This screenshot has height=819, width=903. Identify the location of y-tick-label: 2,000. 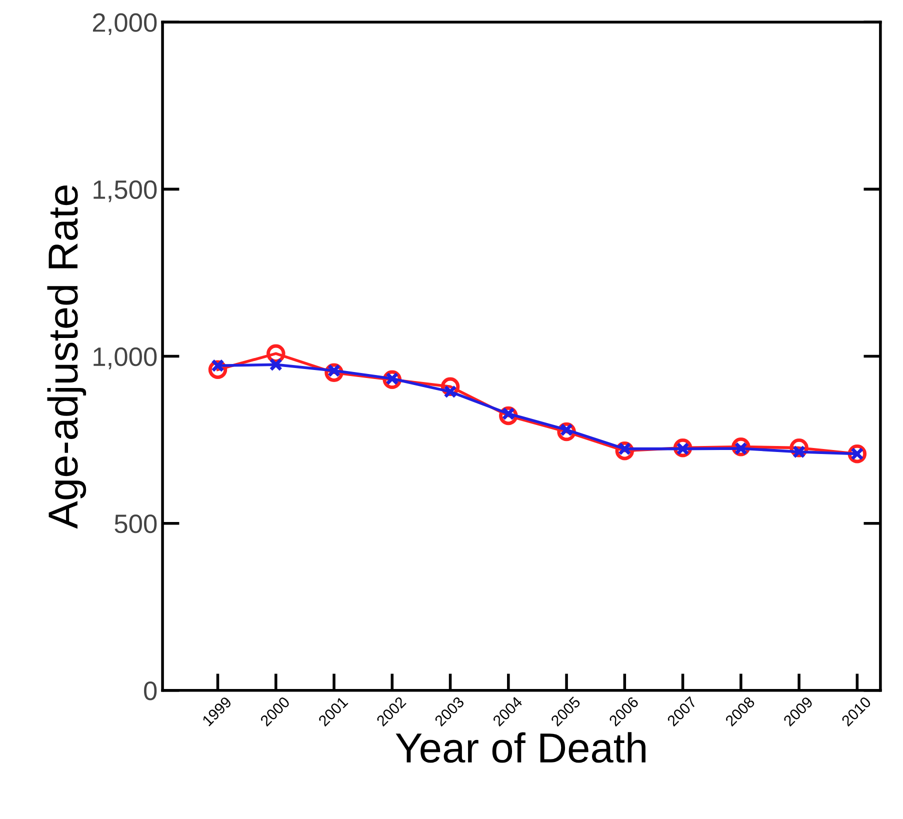
(124, 24).